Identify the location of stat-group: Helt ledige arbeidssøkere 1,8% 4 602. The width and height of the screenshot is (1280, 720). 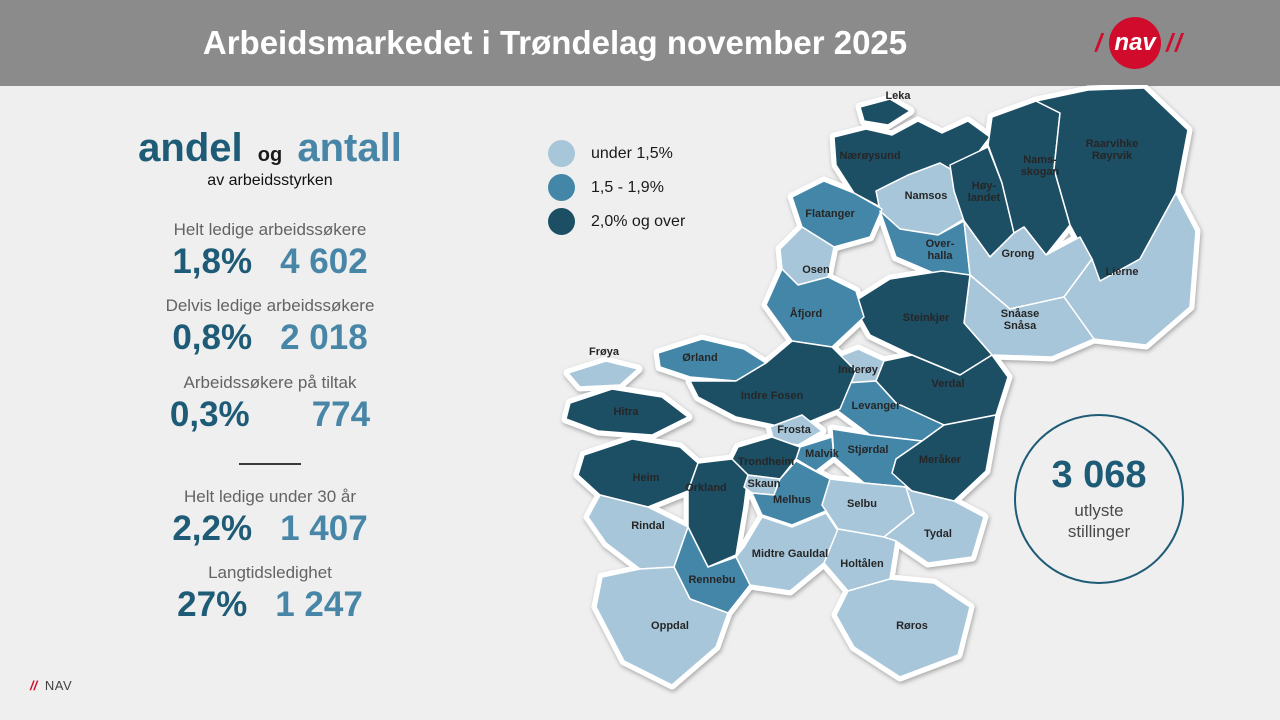
(270, 251).